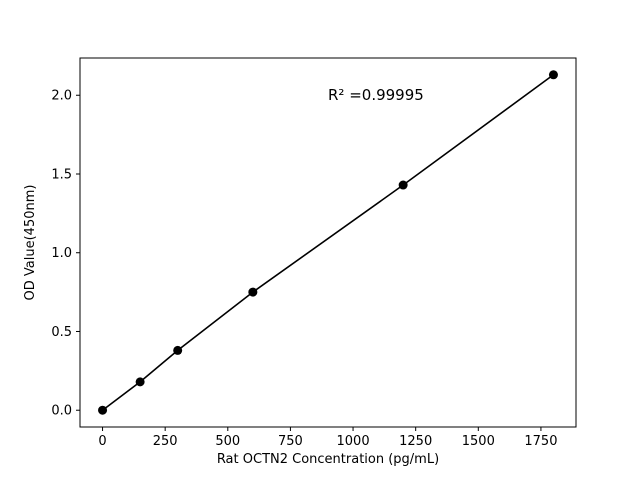  I want to click on x-tick-label: 1500, so click(478, 441).